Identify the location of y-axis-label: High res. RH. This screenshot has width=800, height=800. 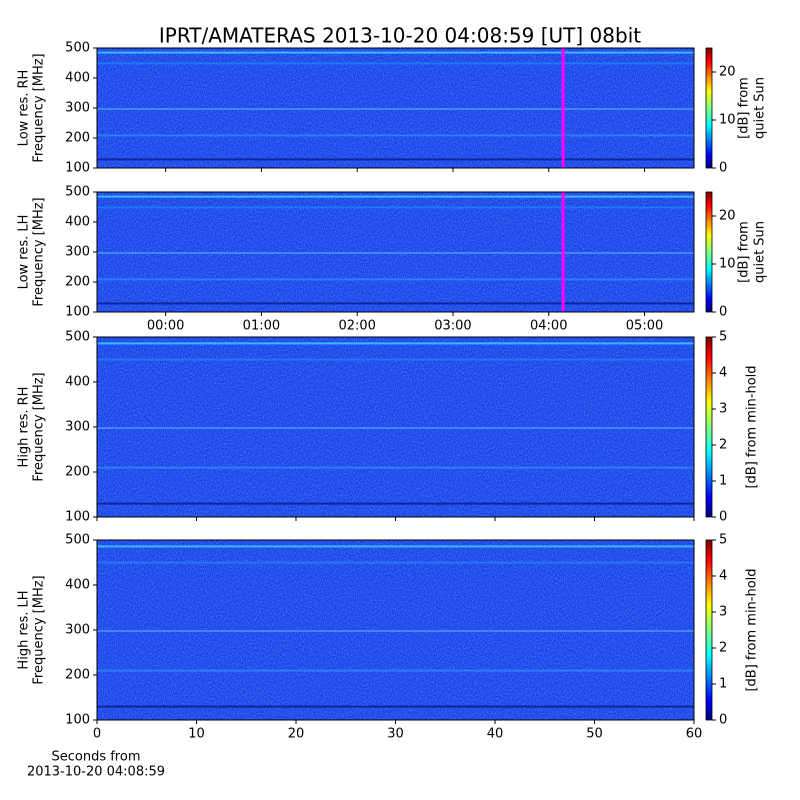
(24, 427).